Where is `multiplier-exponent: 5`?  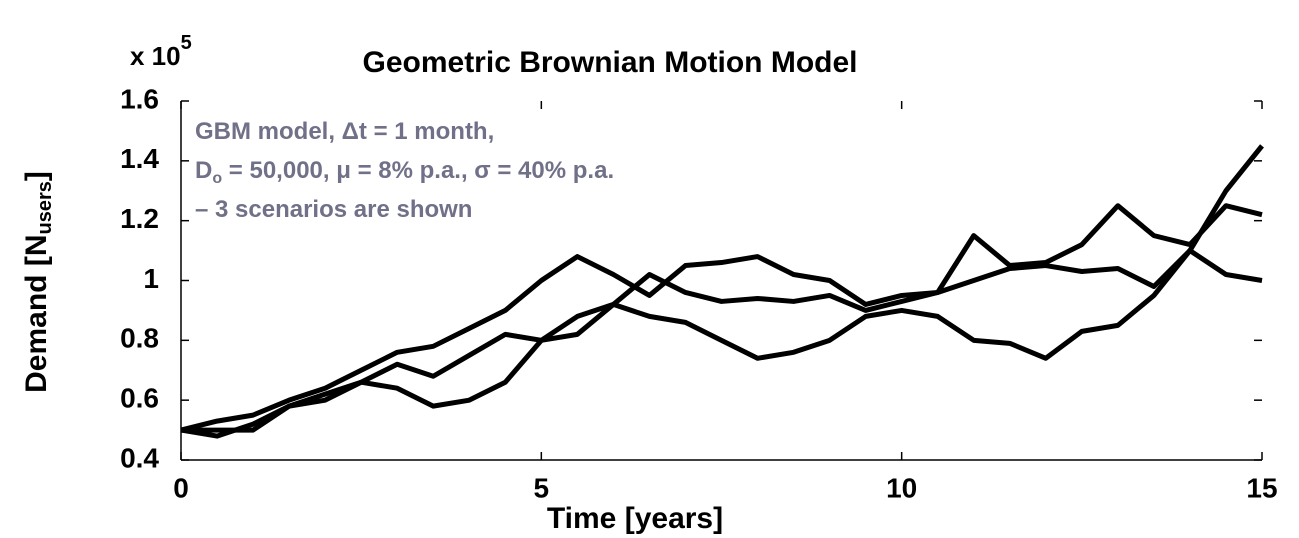
multiplier-exponent: 5 is located at coordinates (186, 43).